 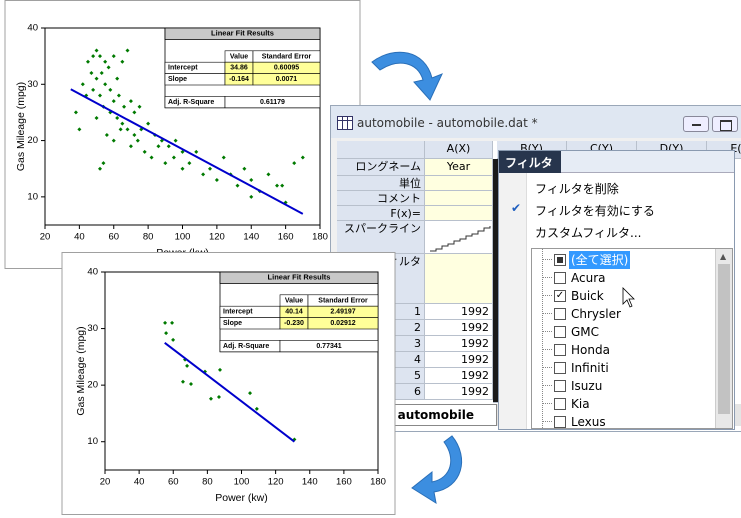 I want to click on row-label: F(x)=, so click(x=381, y=213).